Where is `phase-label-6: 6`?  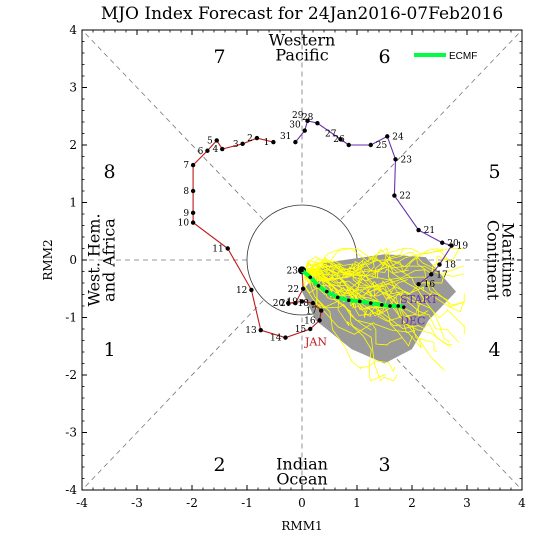 phase-label-6: 6 is located at coordinates (384, 57).